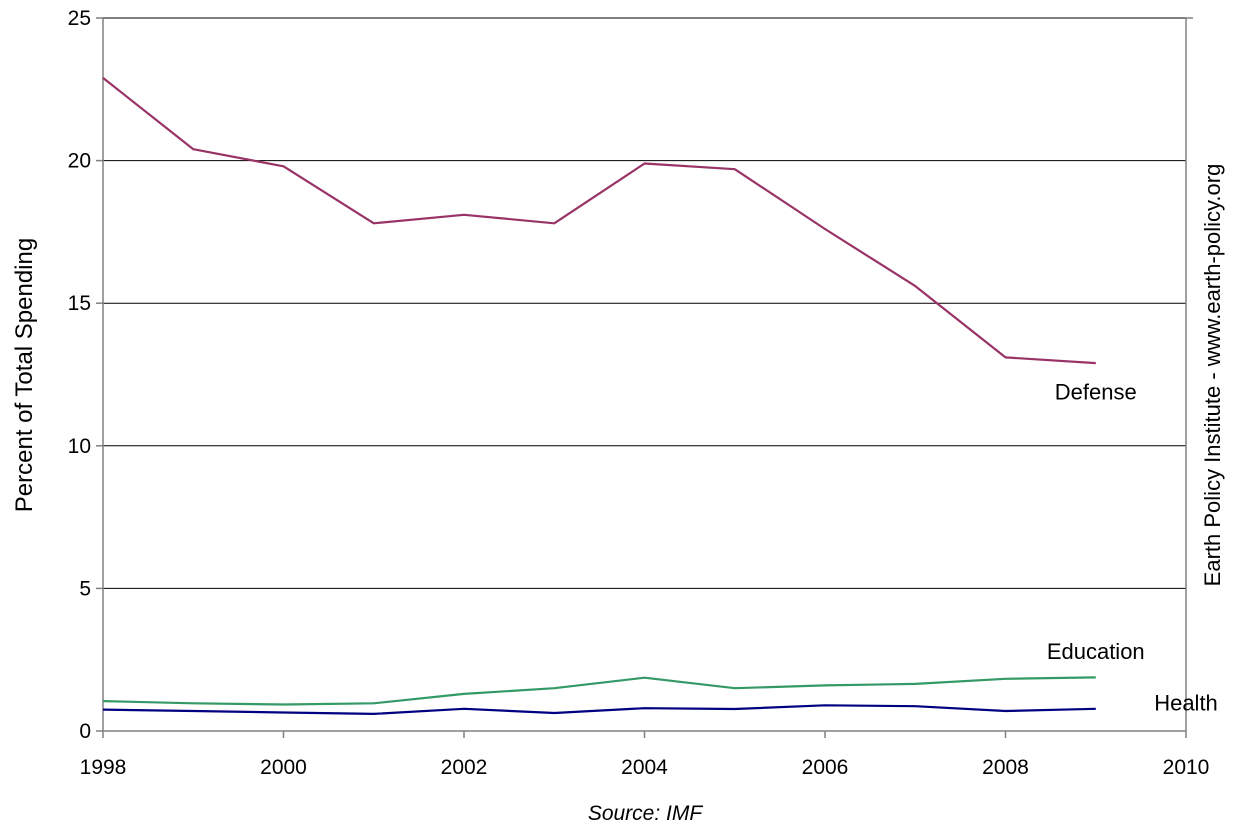 Image resolution: width=1233 pixels, height=829 pixels. What do you see at coordinates (1186, 702) in the screenshot?
I see `series-label-health: Health` at bounding box center [1186, 702].